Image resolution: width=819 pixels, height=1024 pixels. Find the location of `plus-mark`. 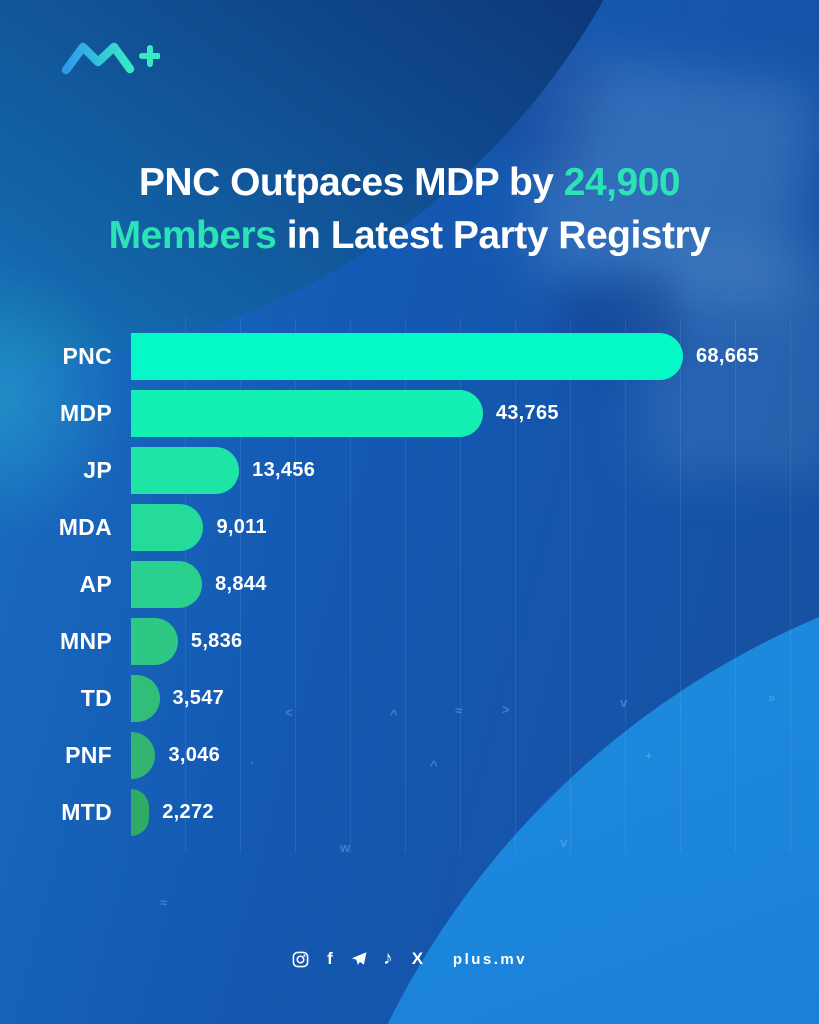

plus-mark is located at coordinates (149, 56).